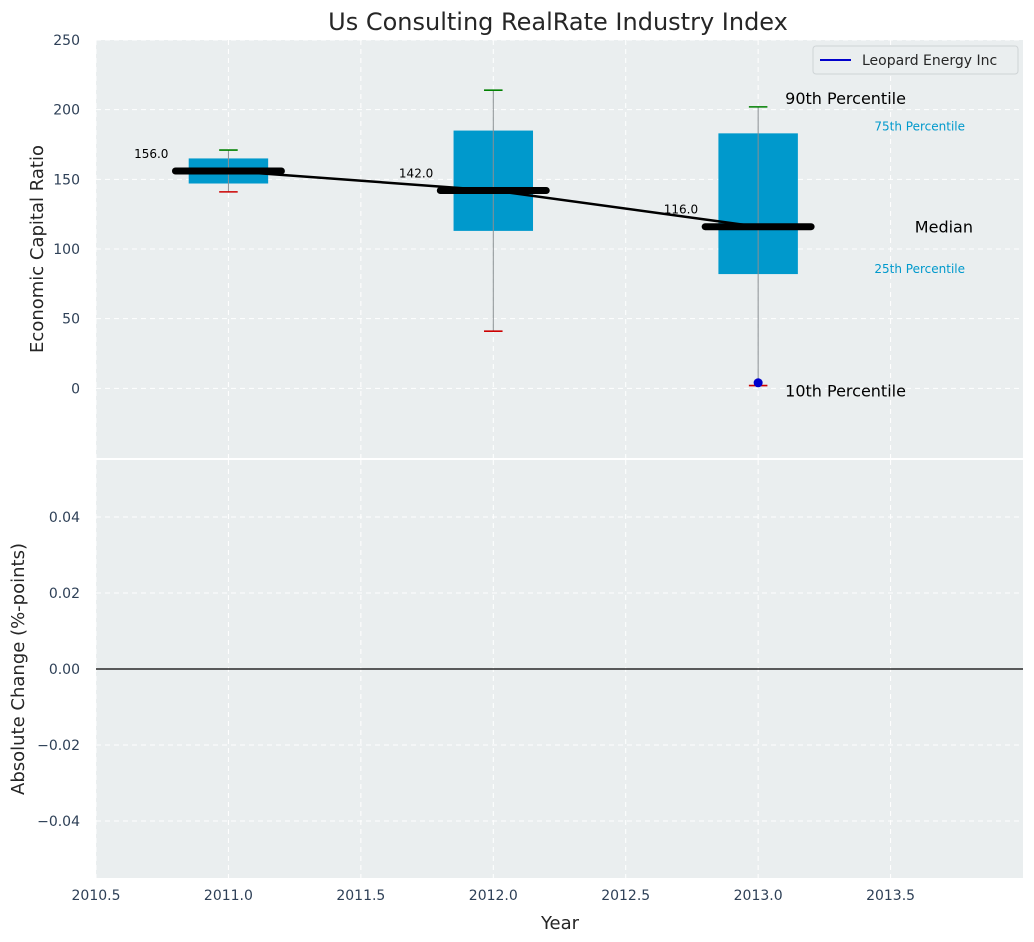 The width and height of the screenshot is (1034, 942). I want to click on top-y-tick-label: 150, so click(66, 180).